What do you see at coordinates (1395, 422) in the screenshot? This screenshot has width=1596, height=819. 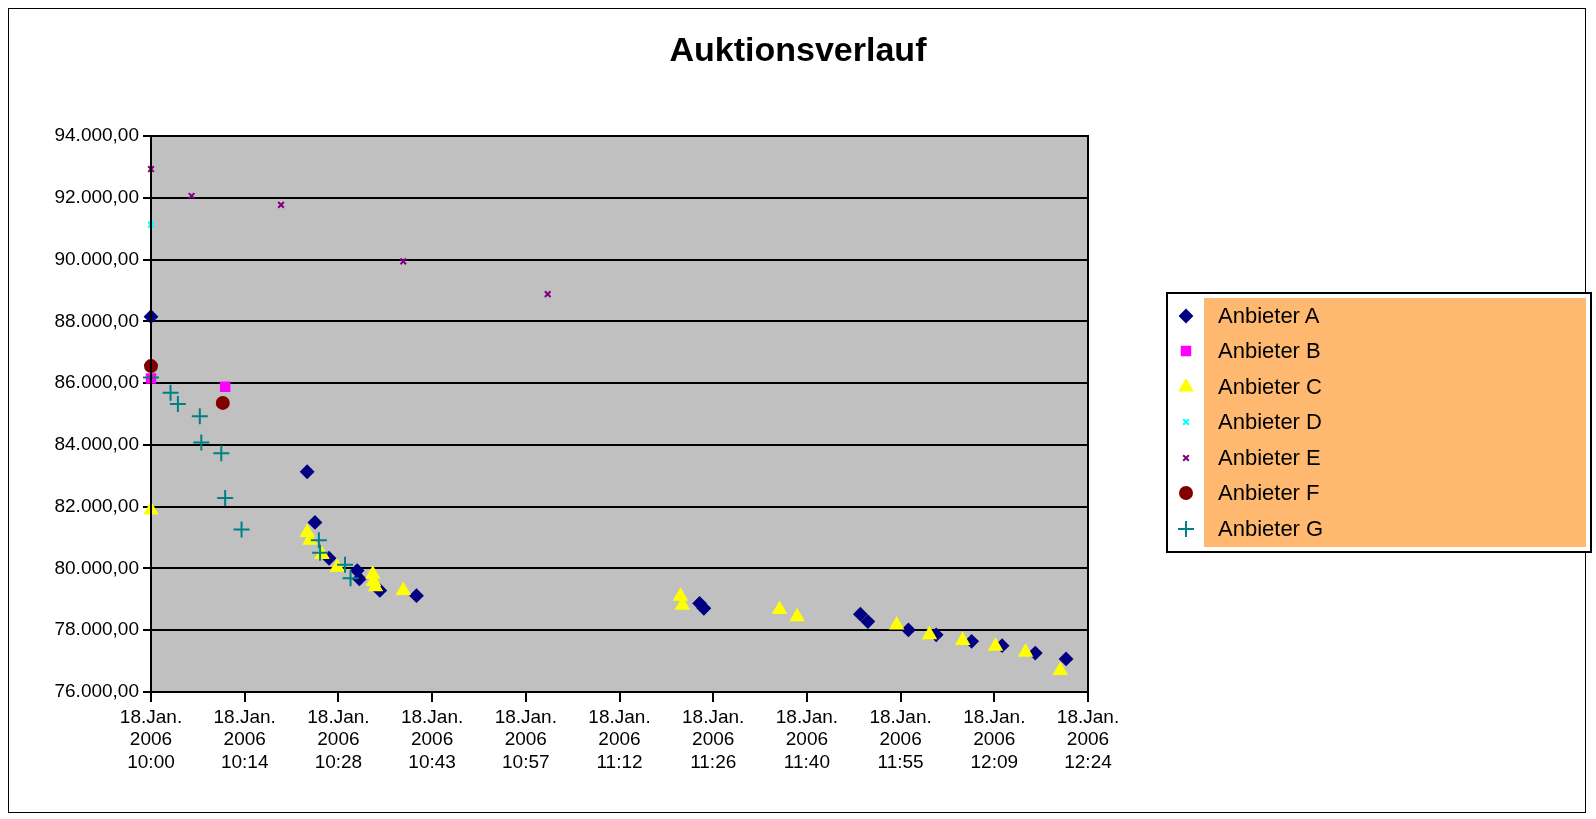 I see `legend-label: Anbieter D` at bounding box center [1395, 422].